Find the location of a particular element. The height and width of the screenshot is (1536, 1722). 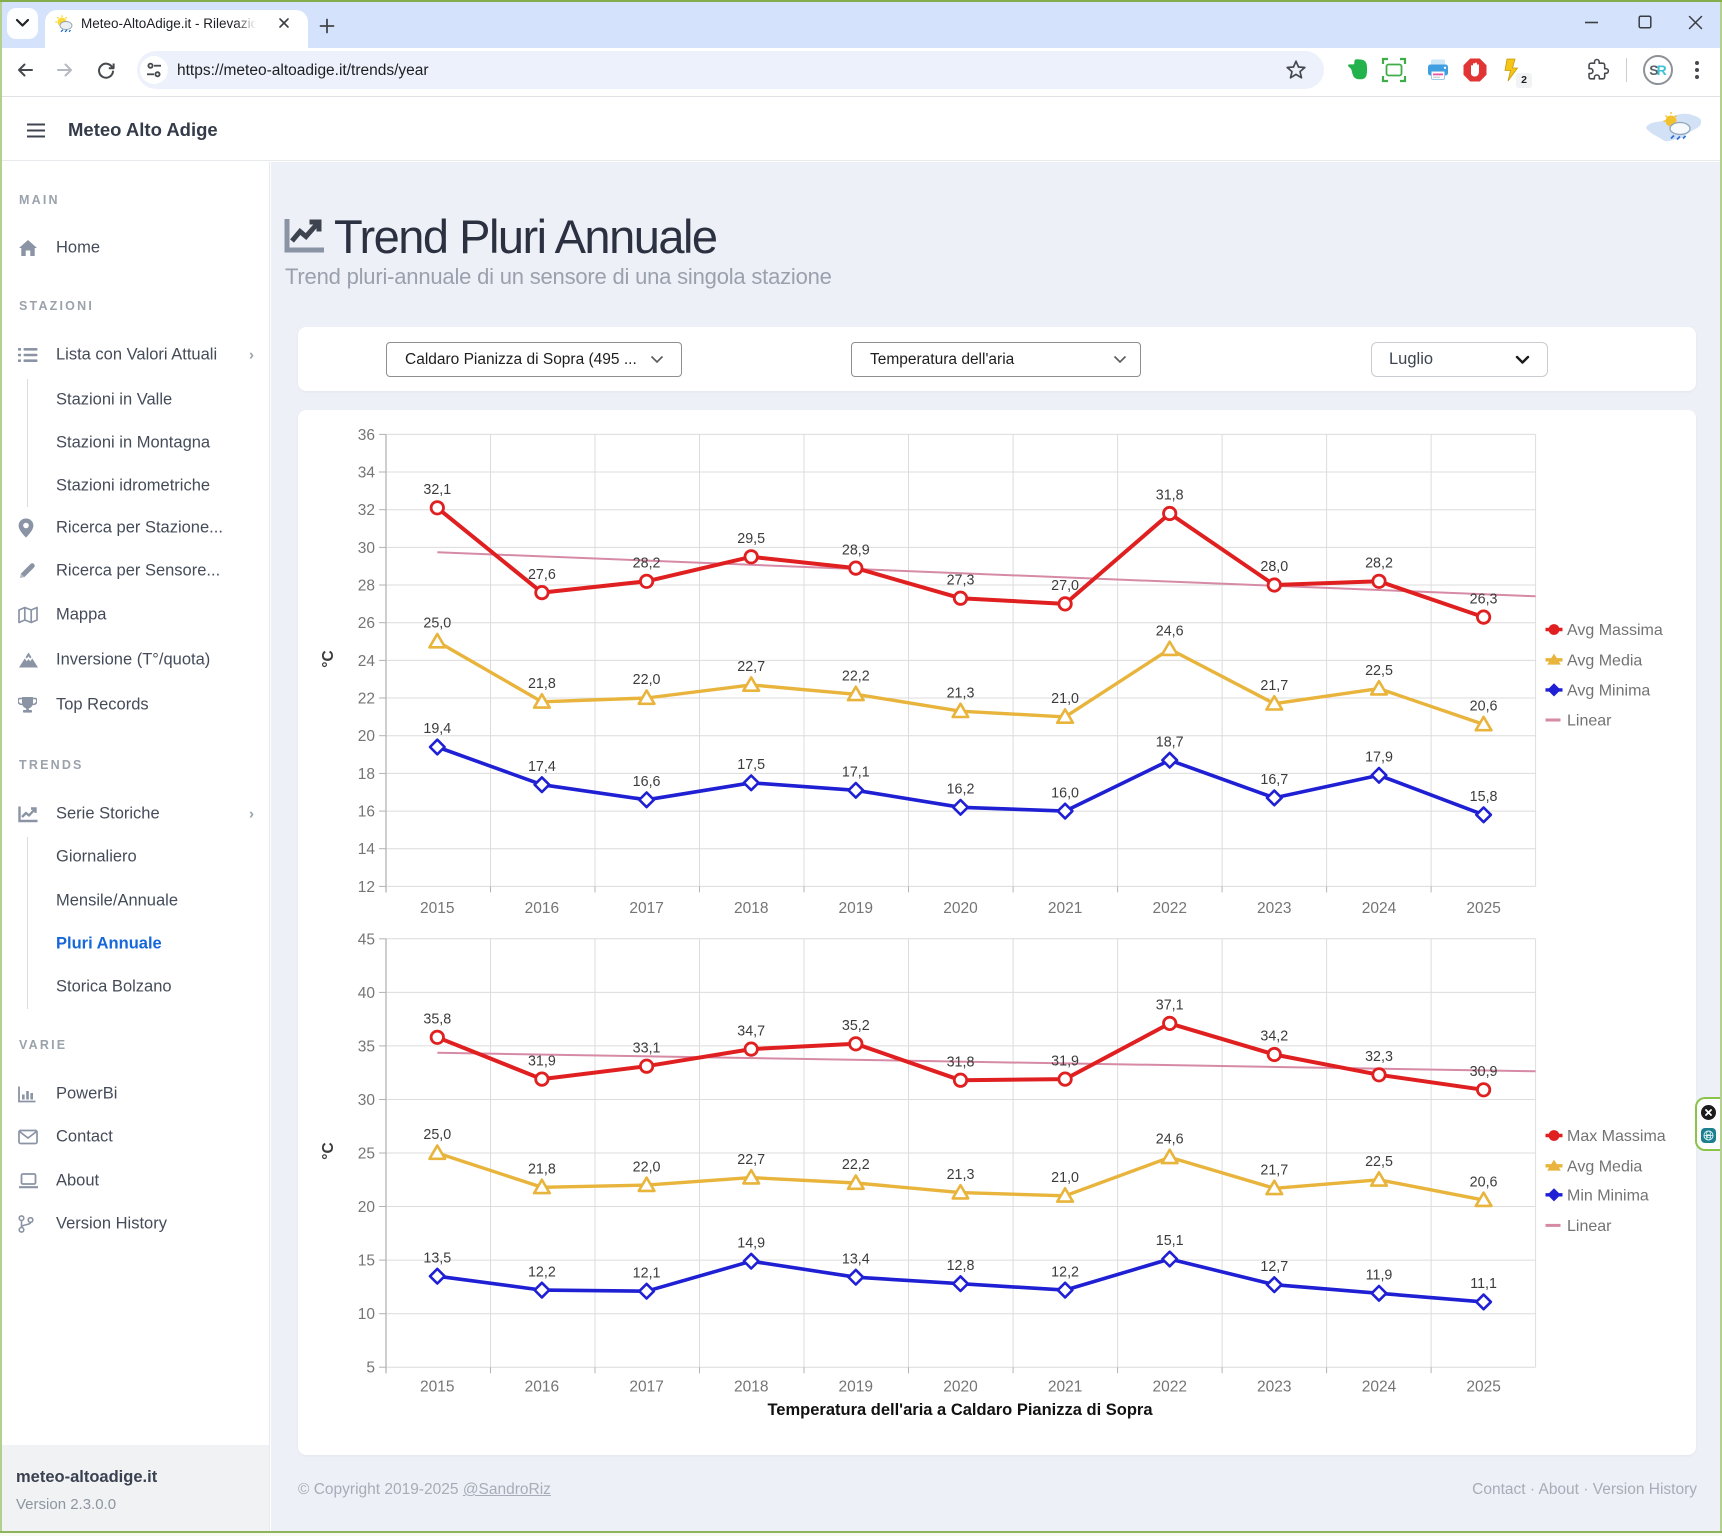

svg-text: 14 is located at coordinates (367, 849).